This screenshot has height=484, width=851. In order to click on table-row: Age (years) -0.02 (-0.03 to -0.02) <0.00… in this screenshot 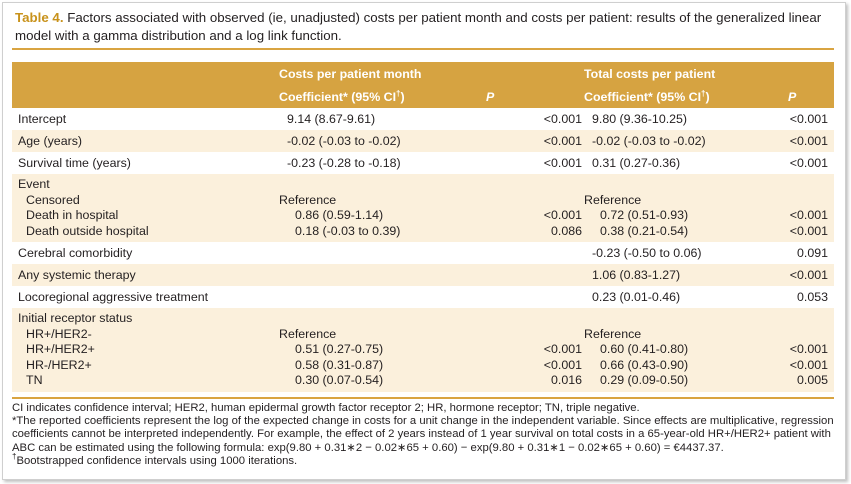, I will do `click(423, 141)`.